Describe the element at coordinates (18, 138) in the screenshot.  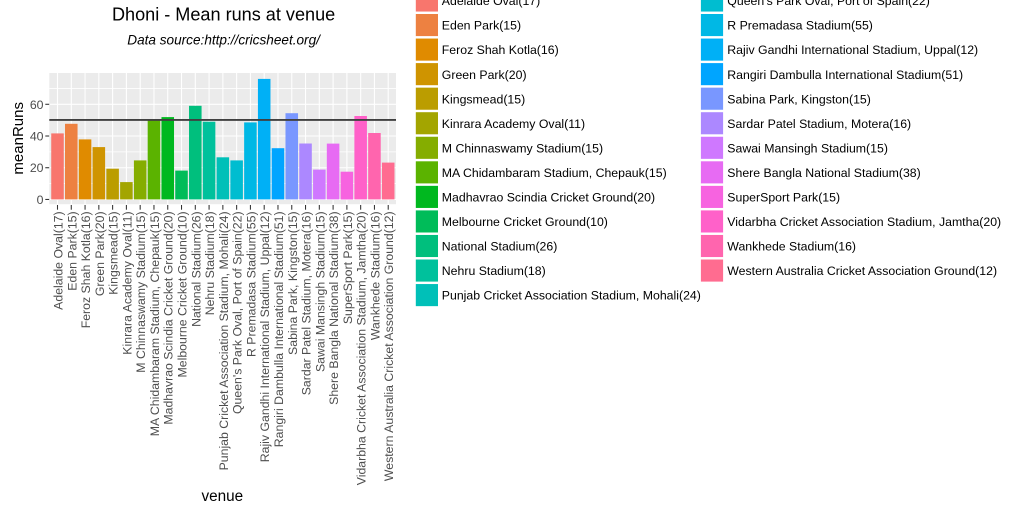
I see `svg-text: meanRuns` at that location.